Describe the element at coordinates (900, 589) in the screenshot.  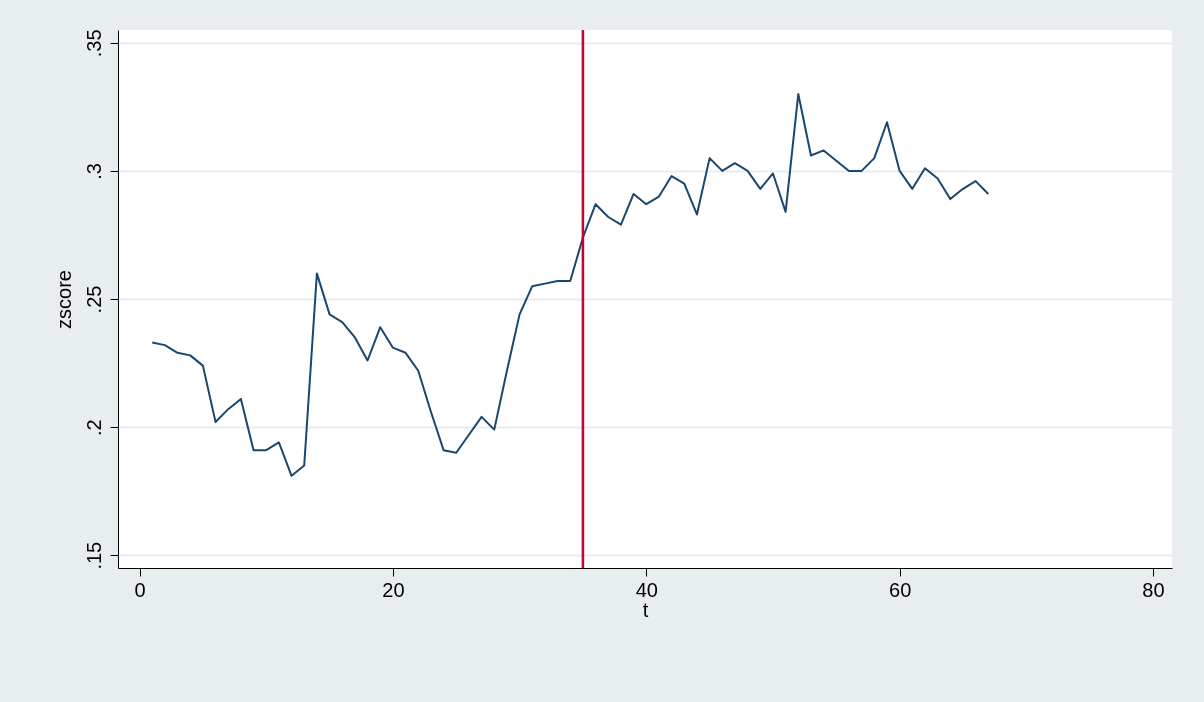
I see `x-tick-label: 60` at that location.